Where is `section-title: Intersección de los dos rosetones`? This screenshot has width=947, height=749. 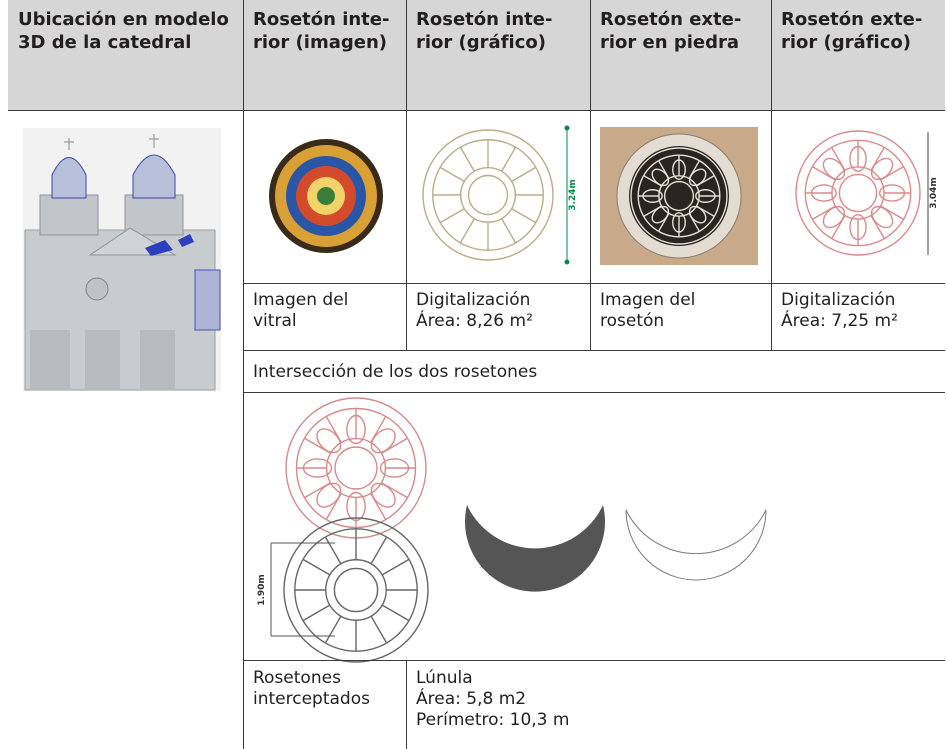
section-title: Intersección de los dos rosetones is located at coordinates (395, 372).